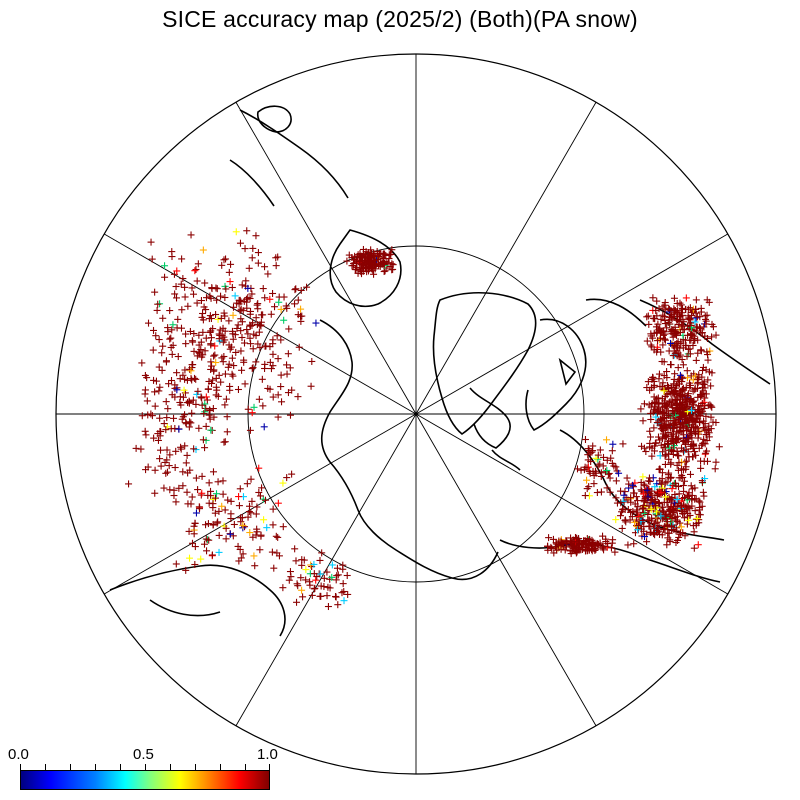 The width and height of the screenshot is (800, 800). What do you see at coordinates (665, 420) in the screenshot?
I see `coastline-north-america` at bounding box center [665, 420].